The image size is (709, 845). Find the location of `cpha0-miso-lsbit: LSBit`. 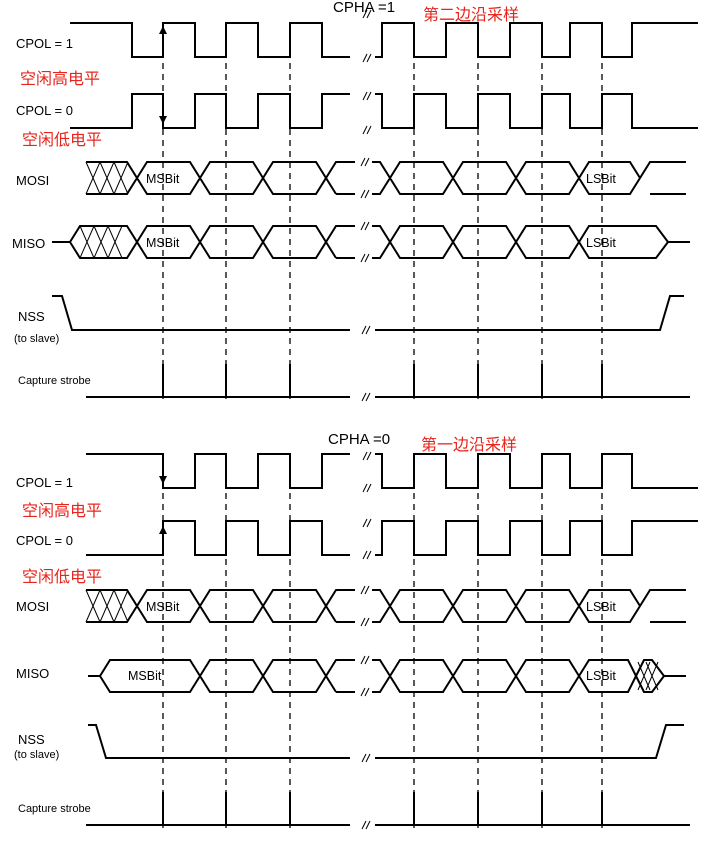

cpha0-miso-lsbit: LSBit is located at coordinates (601, 676).